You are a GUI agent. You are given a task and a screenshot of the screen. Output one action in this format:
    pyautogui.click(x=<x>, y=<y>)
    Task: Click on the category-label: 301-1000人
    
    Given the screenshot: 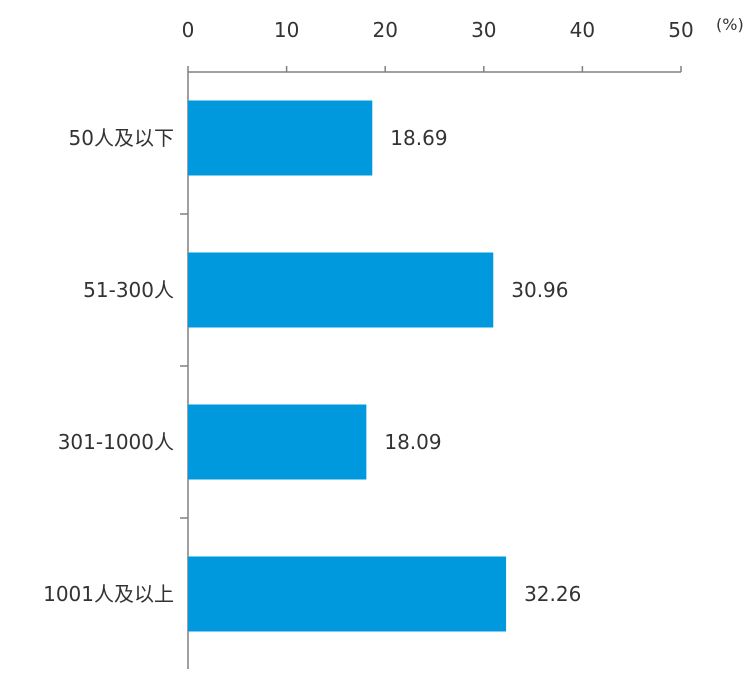 What is the action you would take?
    pyautogui.click(x=116, y=442)
    